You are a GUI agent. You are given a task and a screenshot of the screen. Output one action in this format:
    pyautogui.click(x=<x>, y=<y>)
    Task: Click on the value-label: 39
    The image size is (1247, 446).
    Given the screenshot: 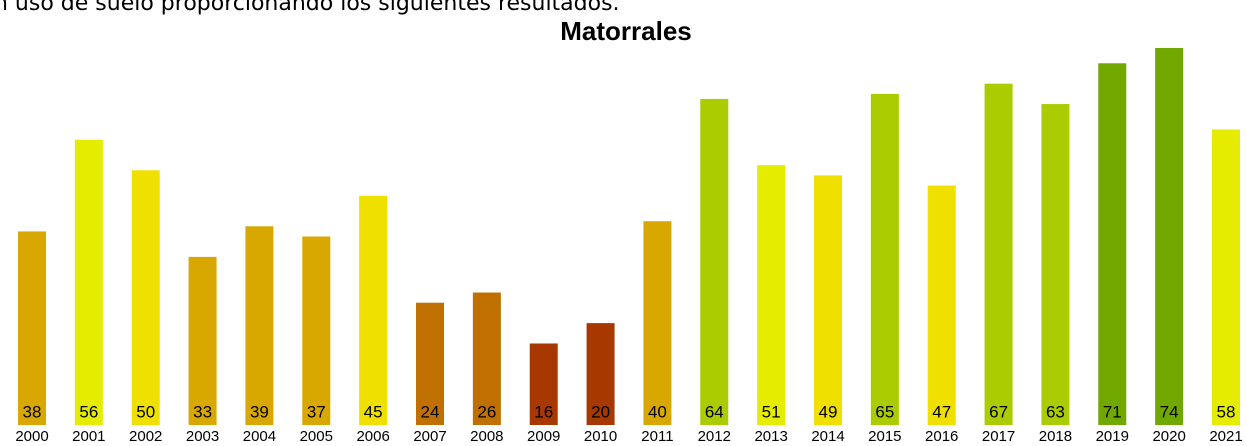 What is the action you would take?
    pyautogui.click(x=259, y=411)
    